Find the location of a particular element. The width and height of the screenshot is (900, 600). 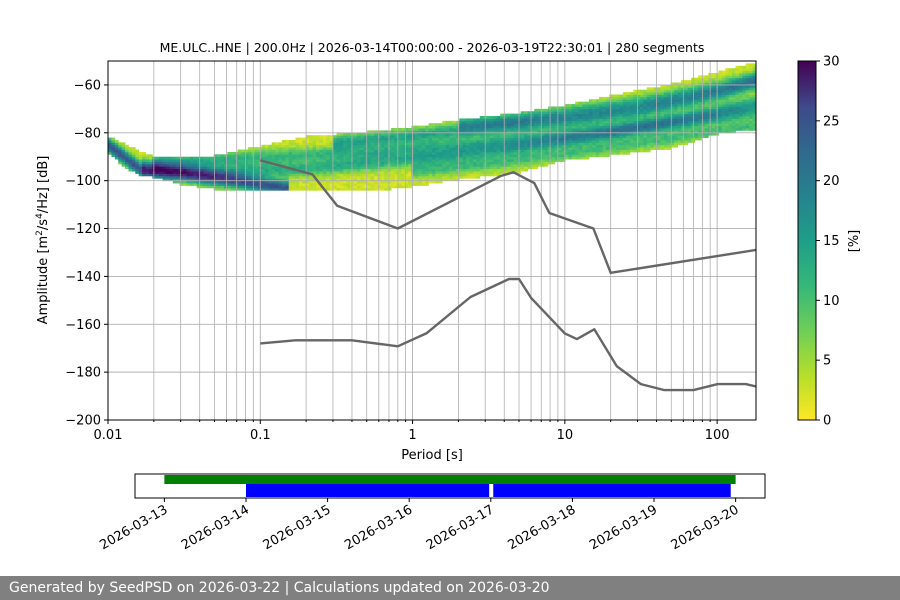

y-tick-label: −140 is located at coordinates (83, 277).